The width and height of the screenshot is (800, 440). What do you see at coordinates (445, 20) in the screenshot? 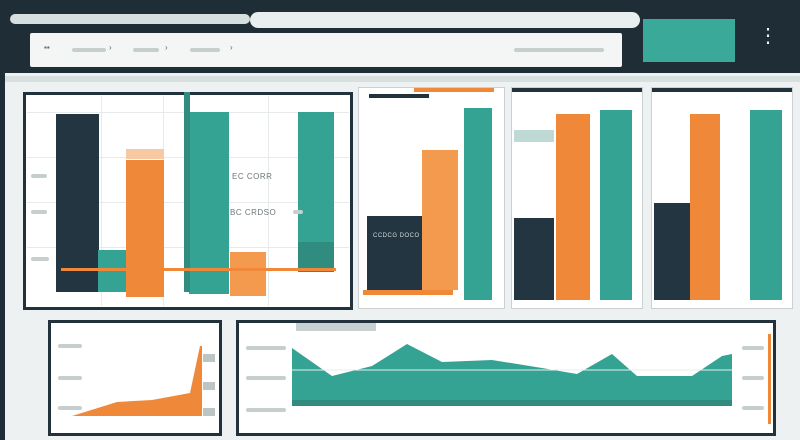
I see `address-bar` at bounding box center [445, 20].